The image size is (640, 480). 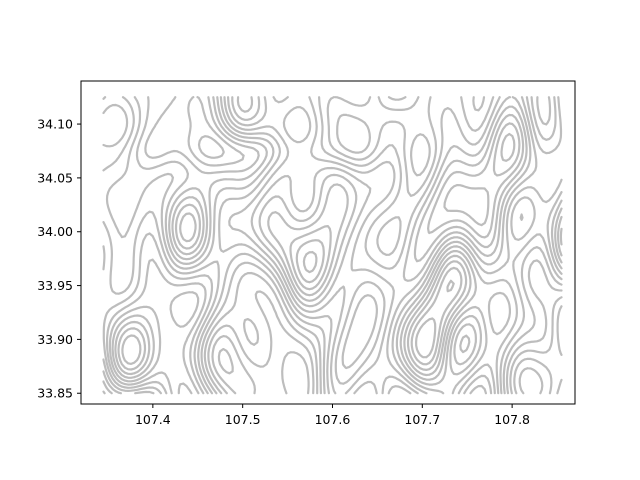 What do you see at coordinates (512, 419) in the screenshot?
I see `x-tick-label: 107.8` at bounding box center [512, 419].